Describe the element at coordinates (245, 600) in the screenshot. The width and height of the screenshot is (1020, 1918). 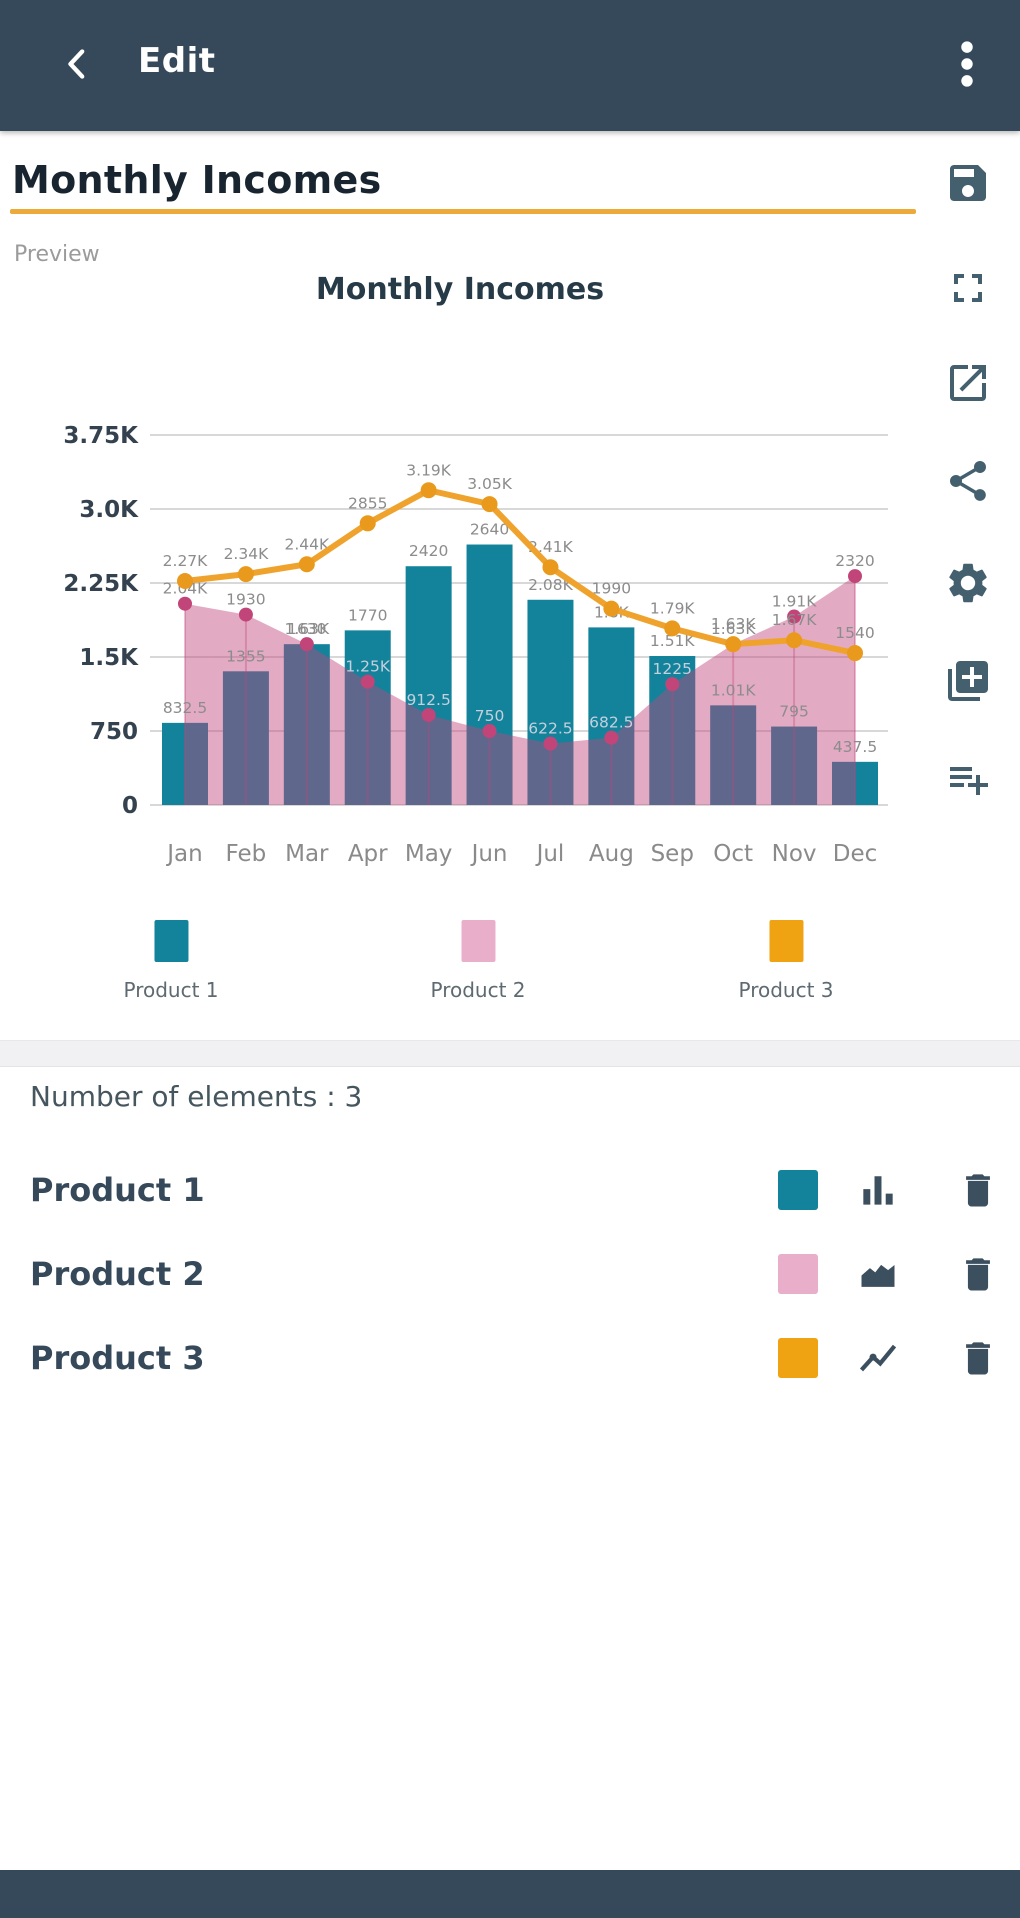
I see `svg-text: 1930` at that location.